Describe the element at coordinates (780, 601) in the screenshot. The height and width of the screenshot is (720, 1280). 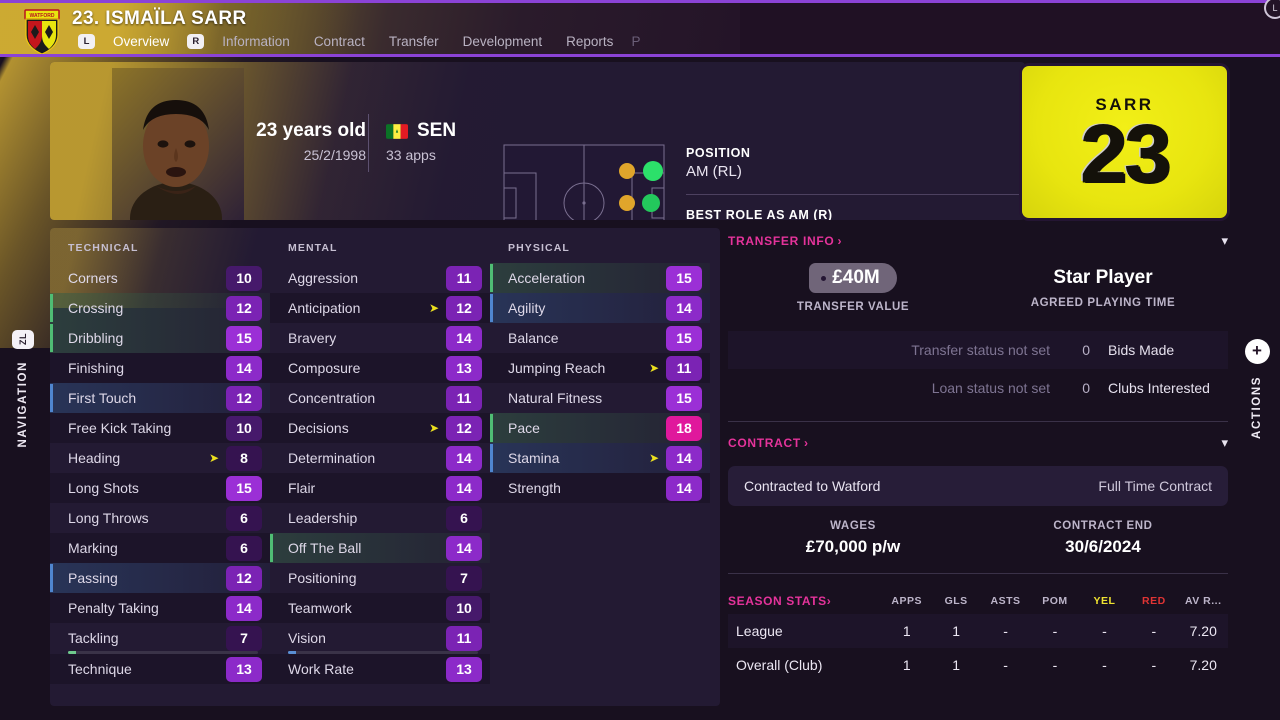
I see `season-stats-title: SEASON STATS›` at that location.